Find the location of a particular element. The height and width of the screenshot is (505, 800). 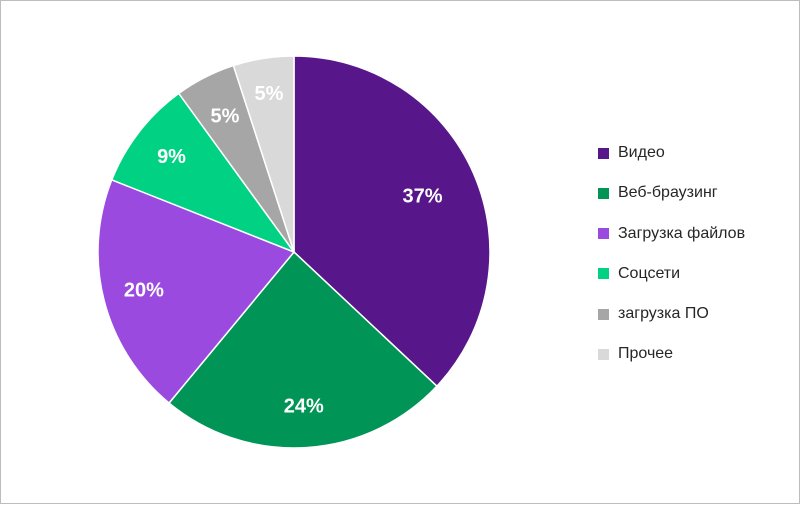

data-label-video: 37% is located at coordinates (422, 196).